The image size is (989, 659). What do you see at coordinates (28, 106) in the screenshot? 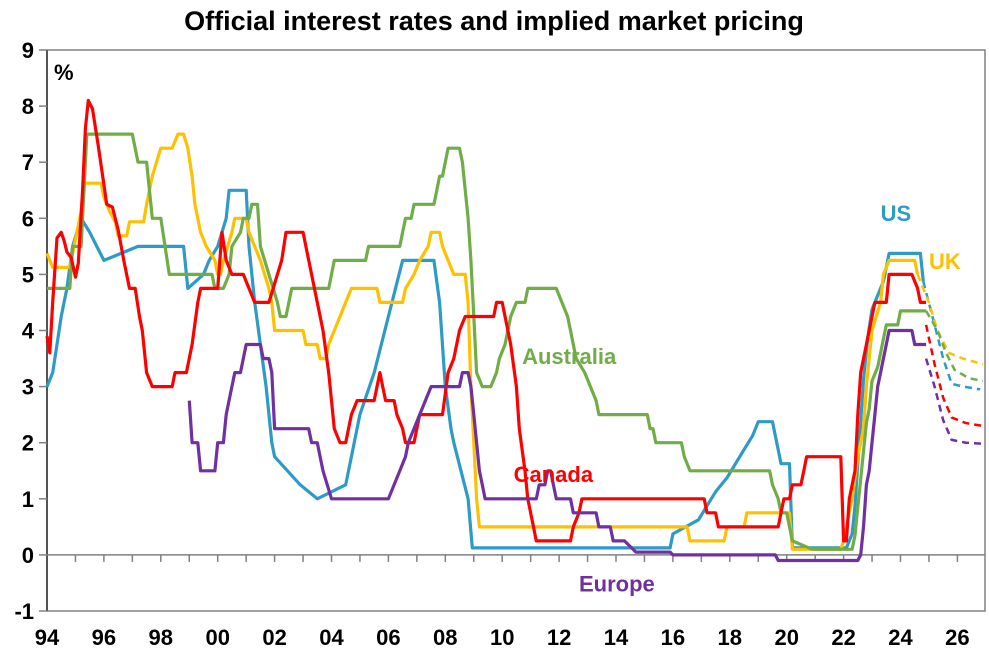
I see `y-tick-label: 8` at bounding box center [28, 106].